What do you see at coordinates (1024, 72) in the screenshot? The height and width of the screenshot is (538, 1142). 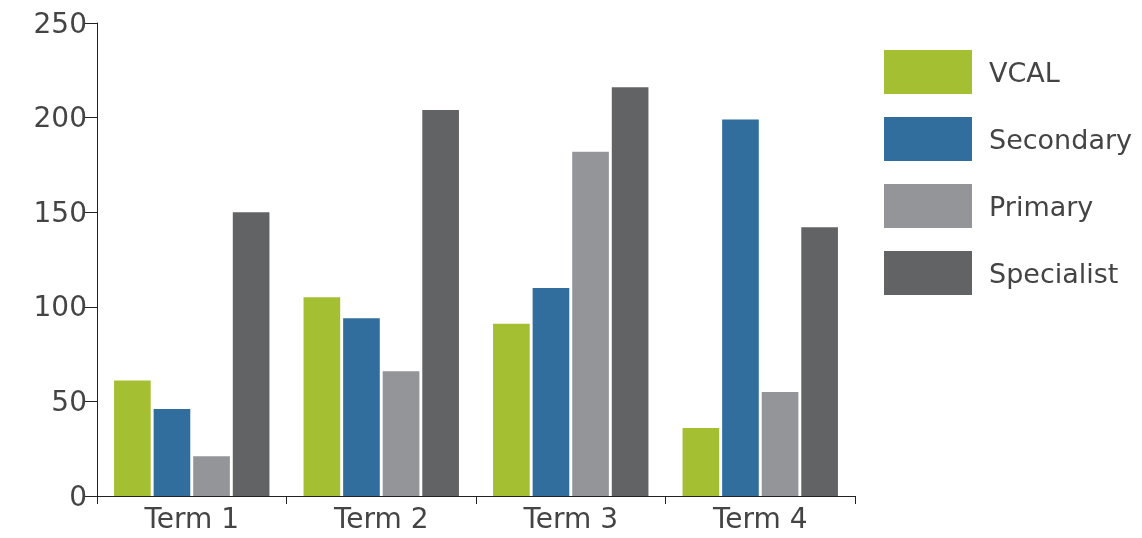 I see `legend-label: VCAL` at bounding box center [1024, 72].